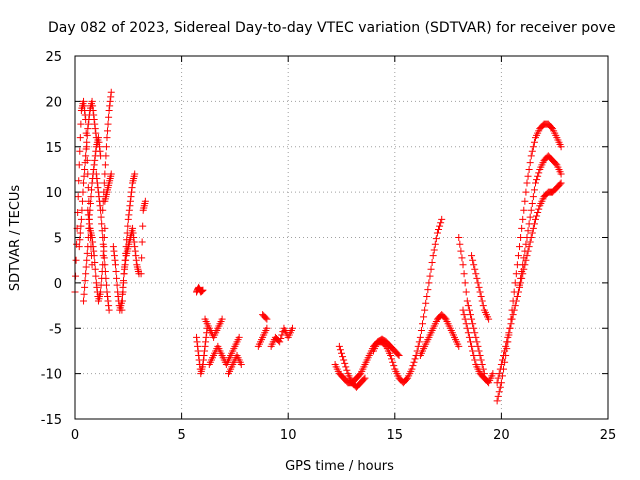  Describe the element at coordinates (58, 284) in the screenshot. I see `y-tick-label: 0` at that location.